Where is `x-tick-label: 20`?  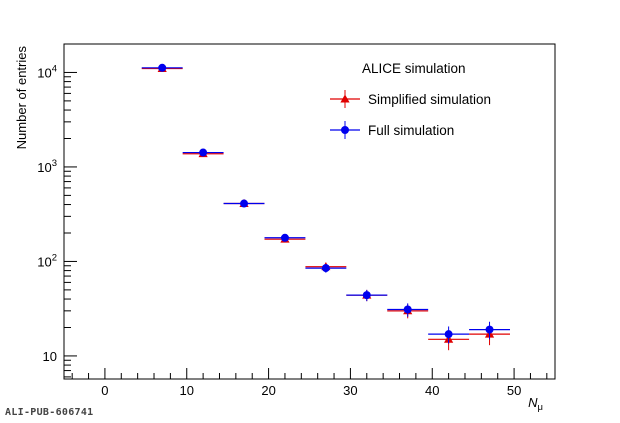 x-tick-label: 20 is located at coordinates (268, 390).